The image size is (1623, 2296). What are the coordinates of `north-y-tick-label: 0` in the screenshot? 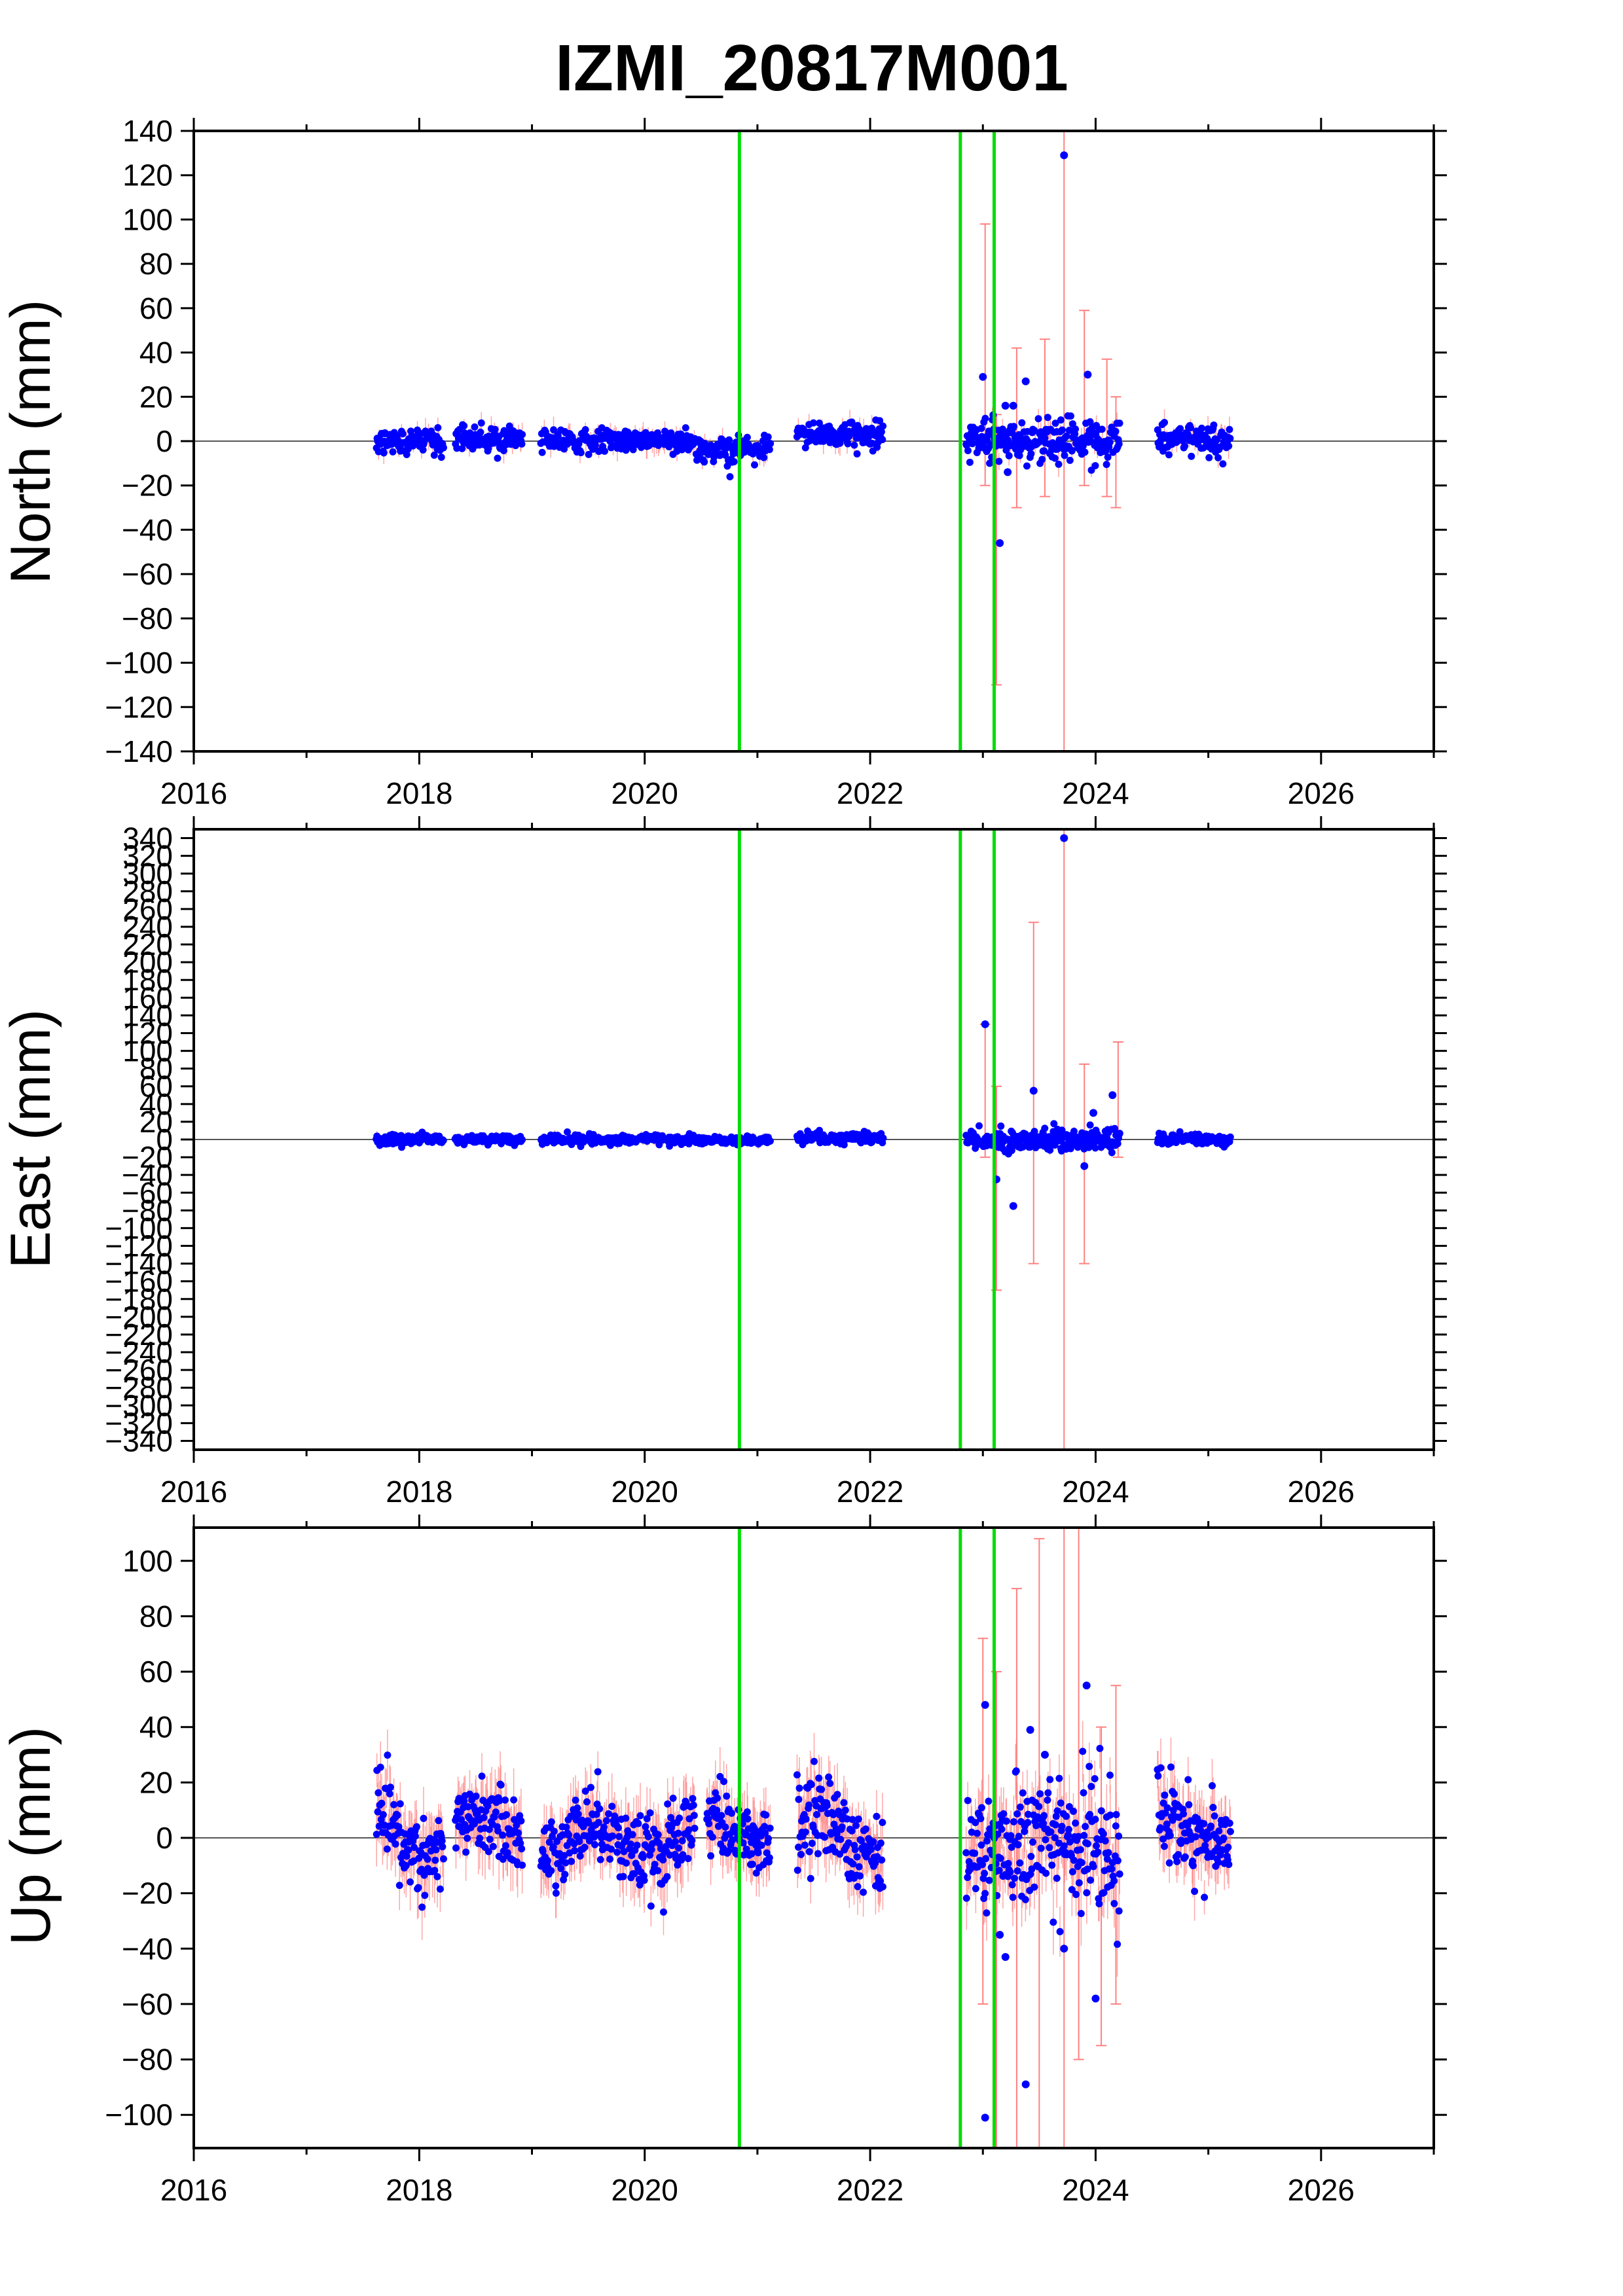 It's located at (164, 441).